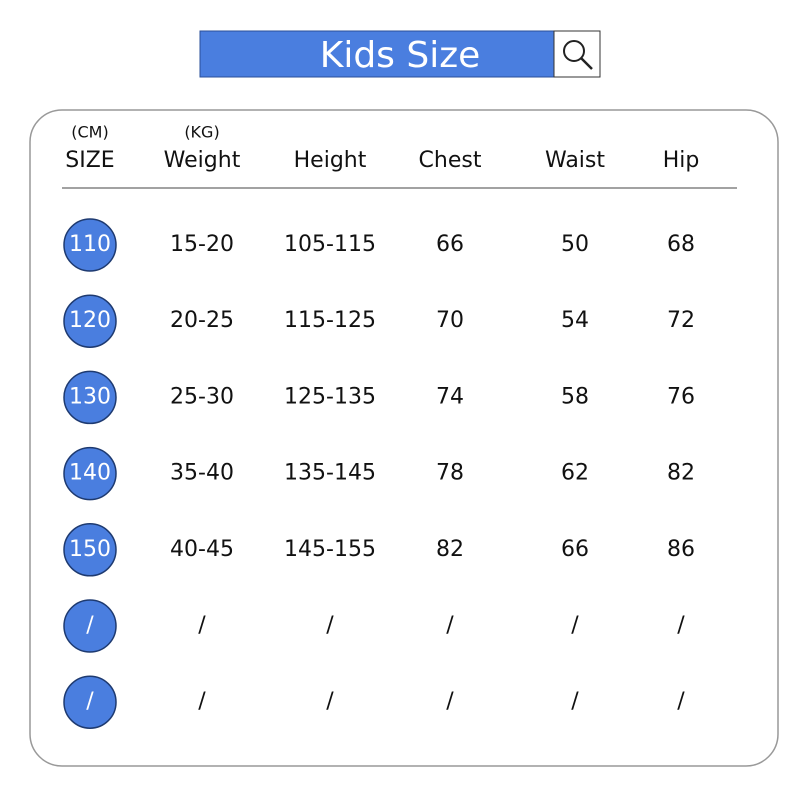 The height and width of the screenshot is (804, 800). Describe the element at coordinates (681, 160) in the screenshot. I see `column-header: Hip` at that location.